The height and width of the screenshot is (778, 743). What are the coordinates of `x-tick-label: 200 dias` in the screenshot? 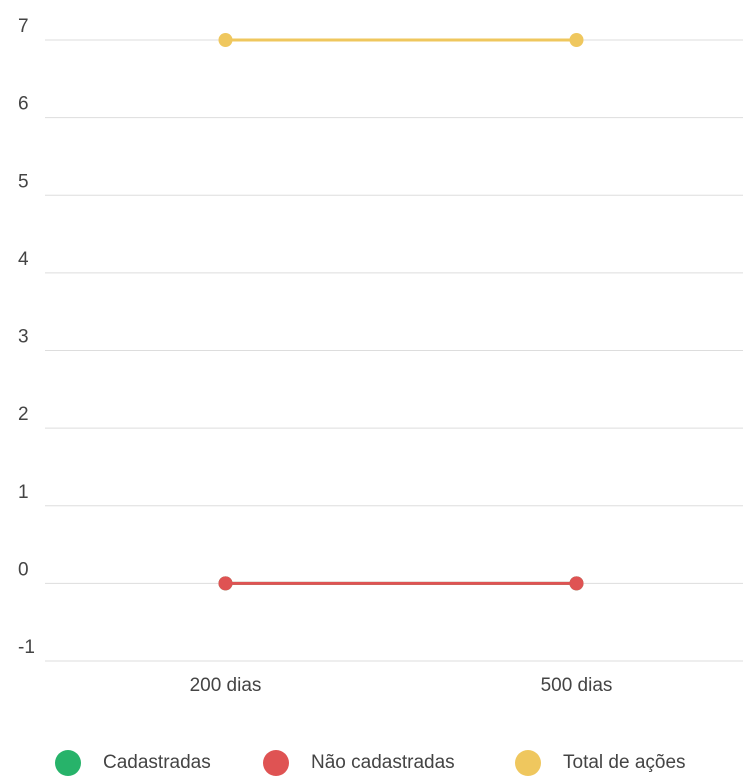 It's located at (226, 685).